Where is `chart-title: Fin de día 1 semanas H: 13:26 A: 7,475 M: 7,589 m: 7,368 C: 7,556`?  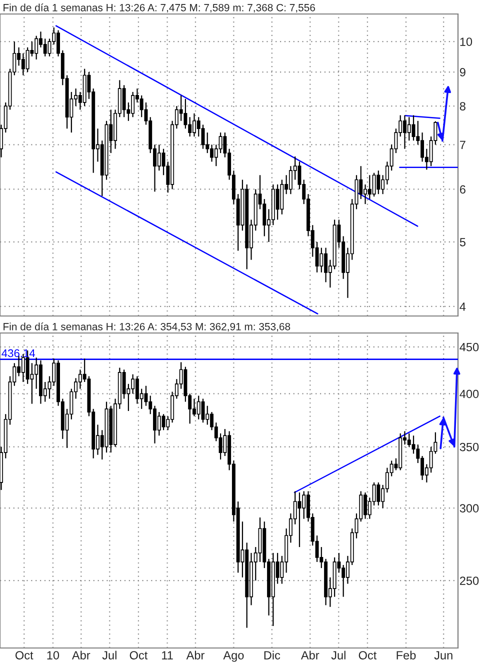
chart-title: Fin de día 1 semanas H: 13:26 A: 7,475 M: 7,589 m: 7,368 C: 7,556 is located at coordinates (159, 8).